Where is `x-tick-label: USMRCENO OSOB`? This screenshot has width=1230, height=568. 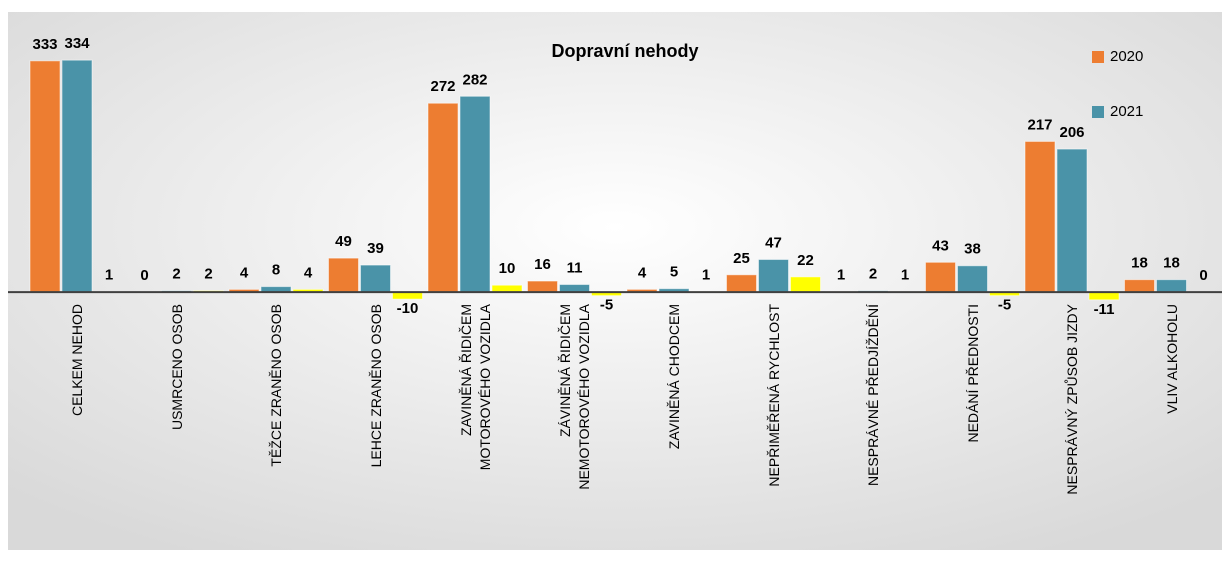
x-tick-label: USMRCENO OSOB is located at coordinates (176, 367).